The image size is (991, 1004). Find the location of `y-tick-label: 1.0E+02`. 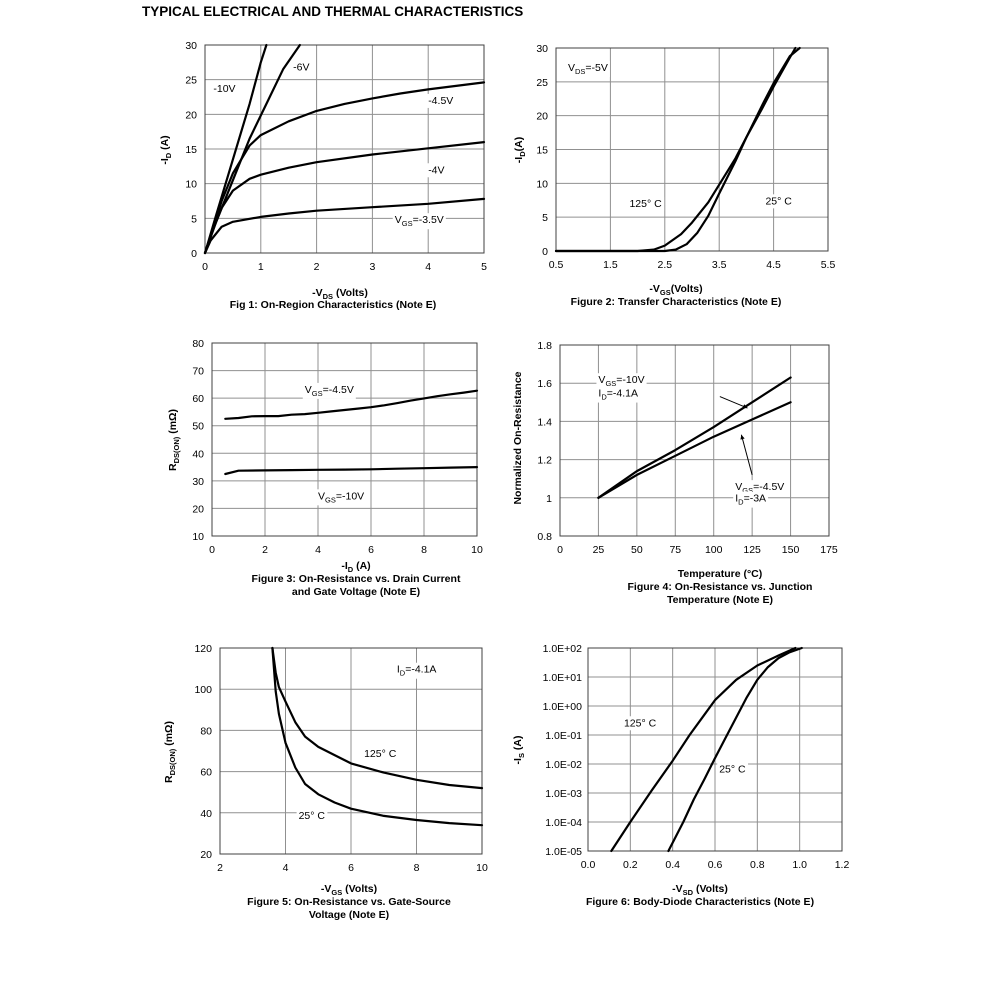

y-tick-label: 1.0E+02 is located at coordinates (563, 649).